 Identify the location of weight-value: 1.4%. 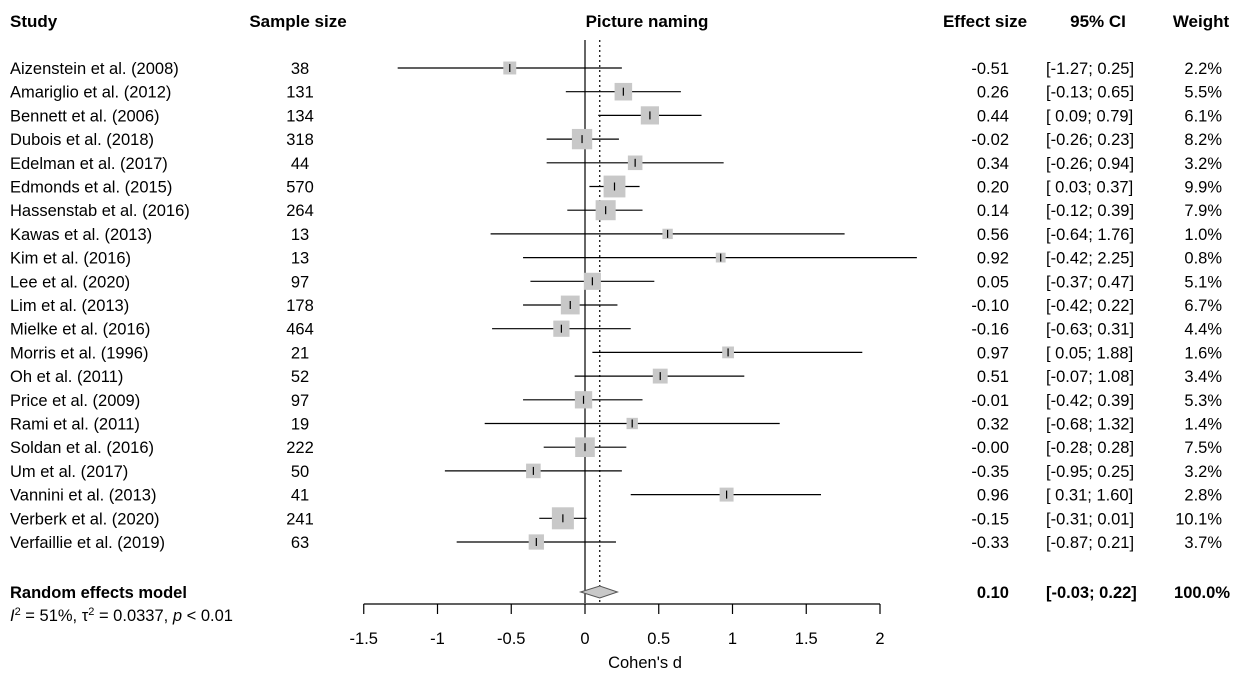
(1203, 425).